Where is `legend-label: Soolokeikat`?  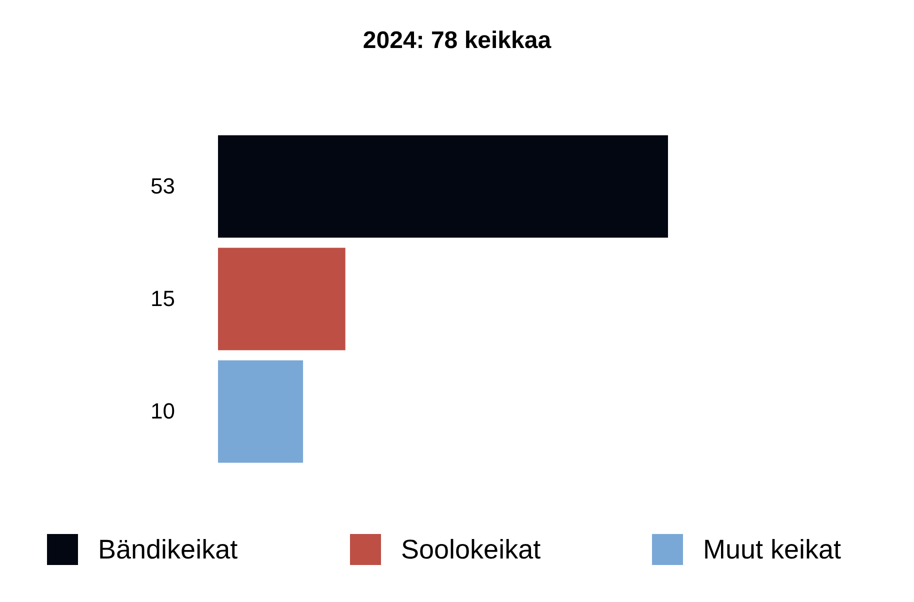 legend-label: Soolokeikat is located at coordinates (471, 549).